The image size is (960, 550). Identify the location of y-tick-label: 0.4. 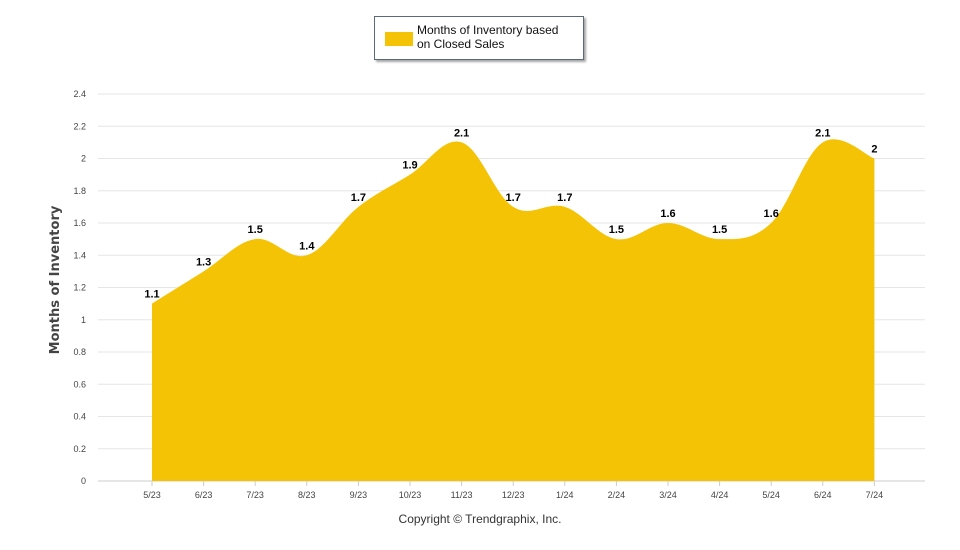
(79, 417).